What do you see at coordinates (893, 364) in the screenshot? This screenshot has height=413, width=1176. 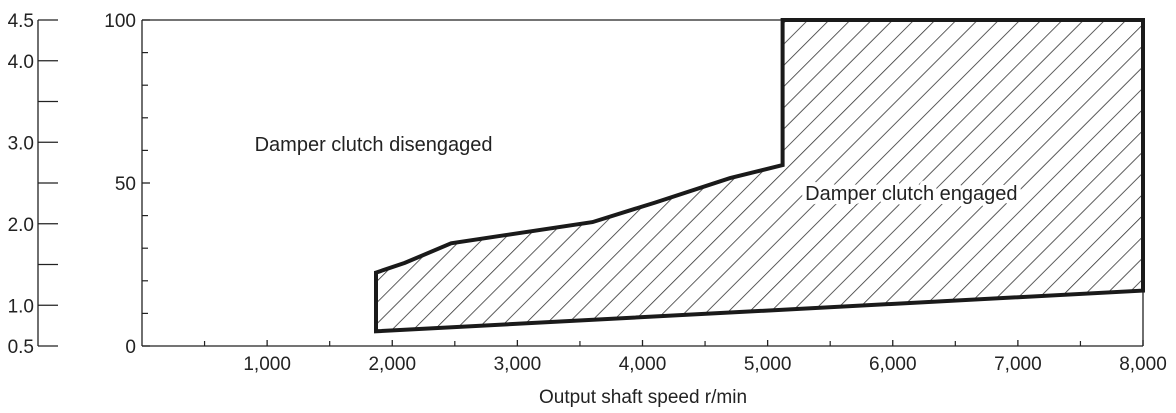 I see `x-tick-label-6000: 6,000` at bounding box center [893, 364].